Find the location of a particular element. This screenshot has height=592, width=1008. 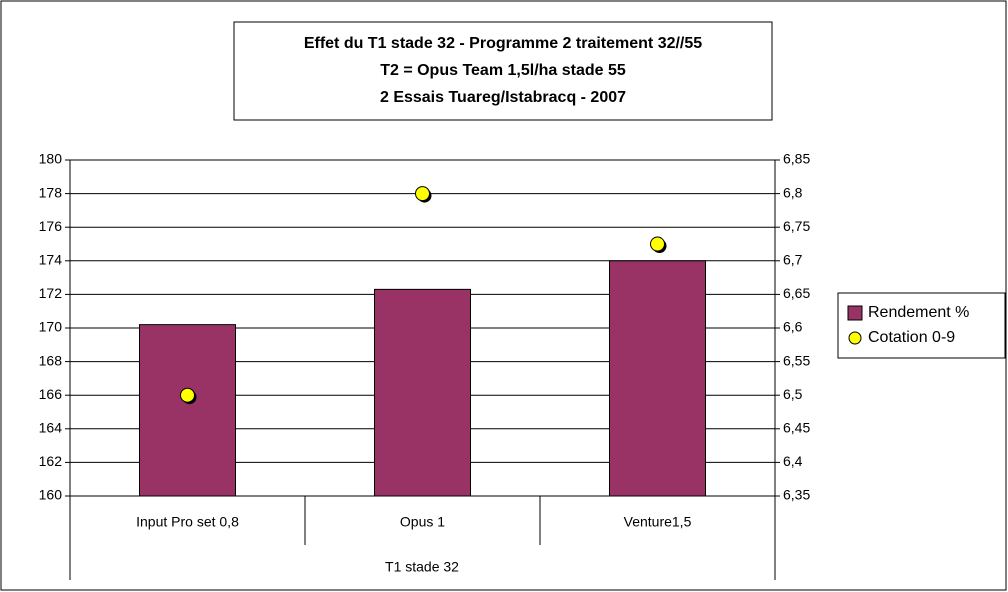

y2-tick-label: 6,8 is located at coordinates (793, 192).